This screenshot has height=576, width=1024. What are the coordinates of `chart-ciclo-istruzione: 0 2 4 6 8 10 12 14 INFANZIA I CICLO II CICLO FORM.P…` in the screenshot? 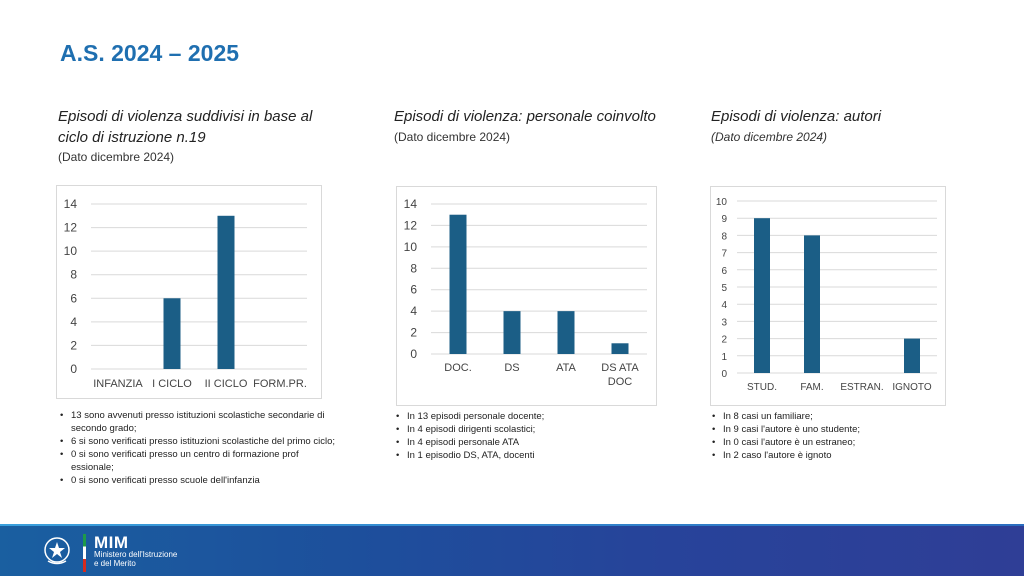 It's located at (189, 292).